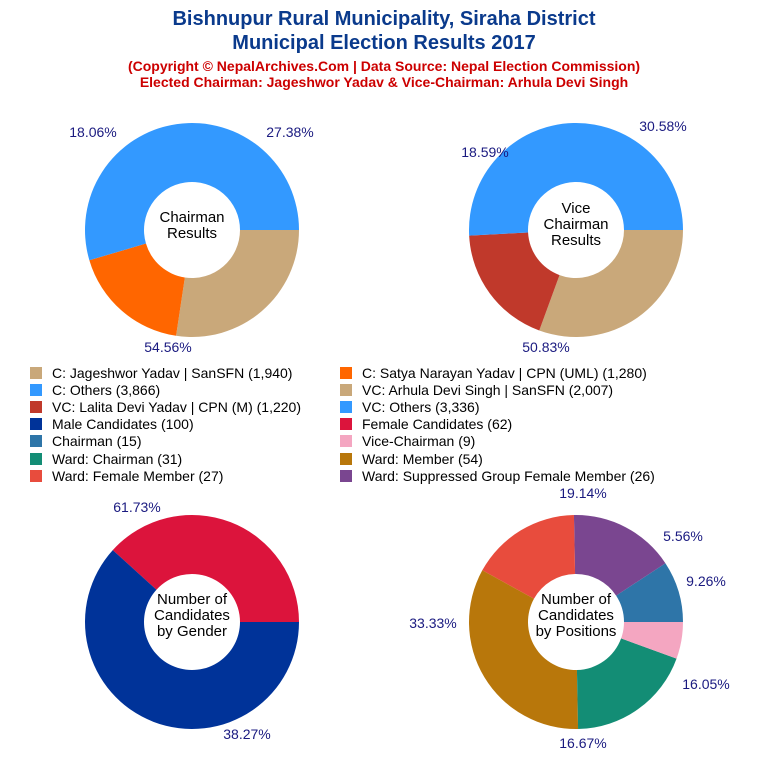 This screenshot has width=768, height=768. What do you see at coordinates (123, 424) in the screenshot?
I see `legend-label: Male Candidates (100)` at bounding box center [123, 424].